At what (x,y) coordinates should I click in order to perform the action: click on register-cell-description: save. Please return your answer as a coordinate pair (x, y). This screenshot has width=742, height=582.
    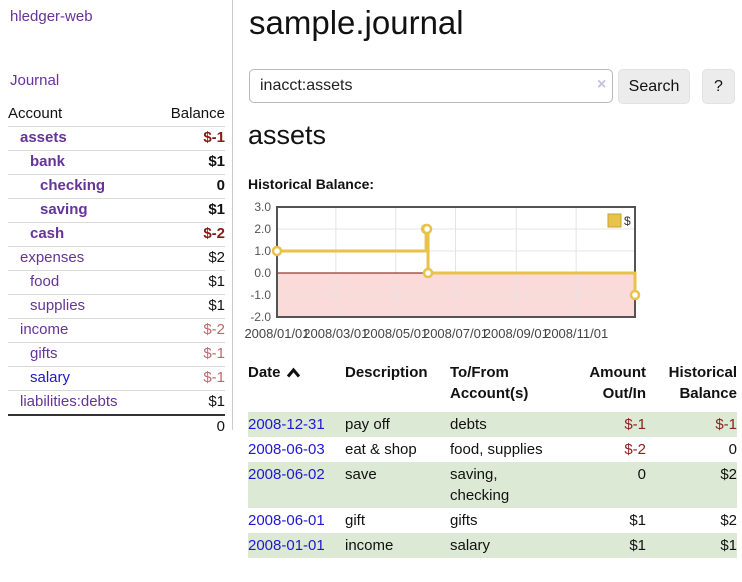
    Looking at the image, I should click on (361, 474).